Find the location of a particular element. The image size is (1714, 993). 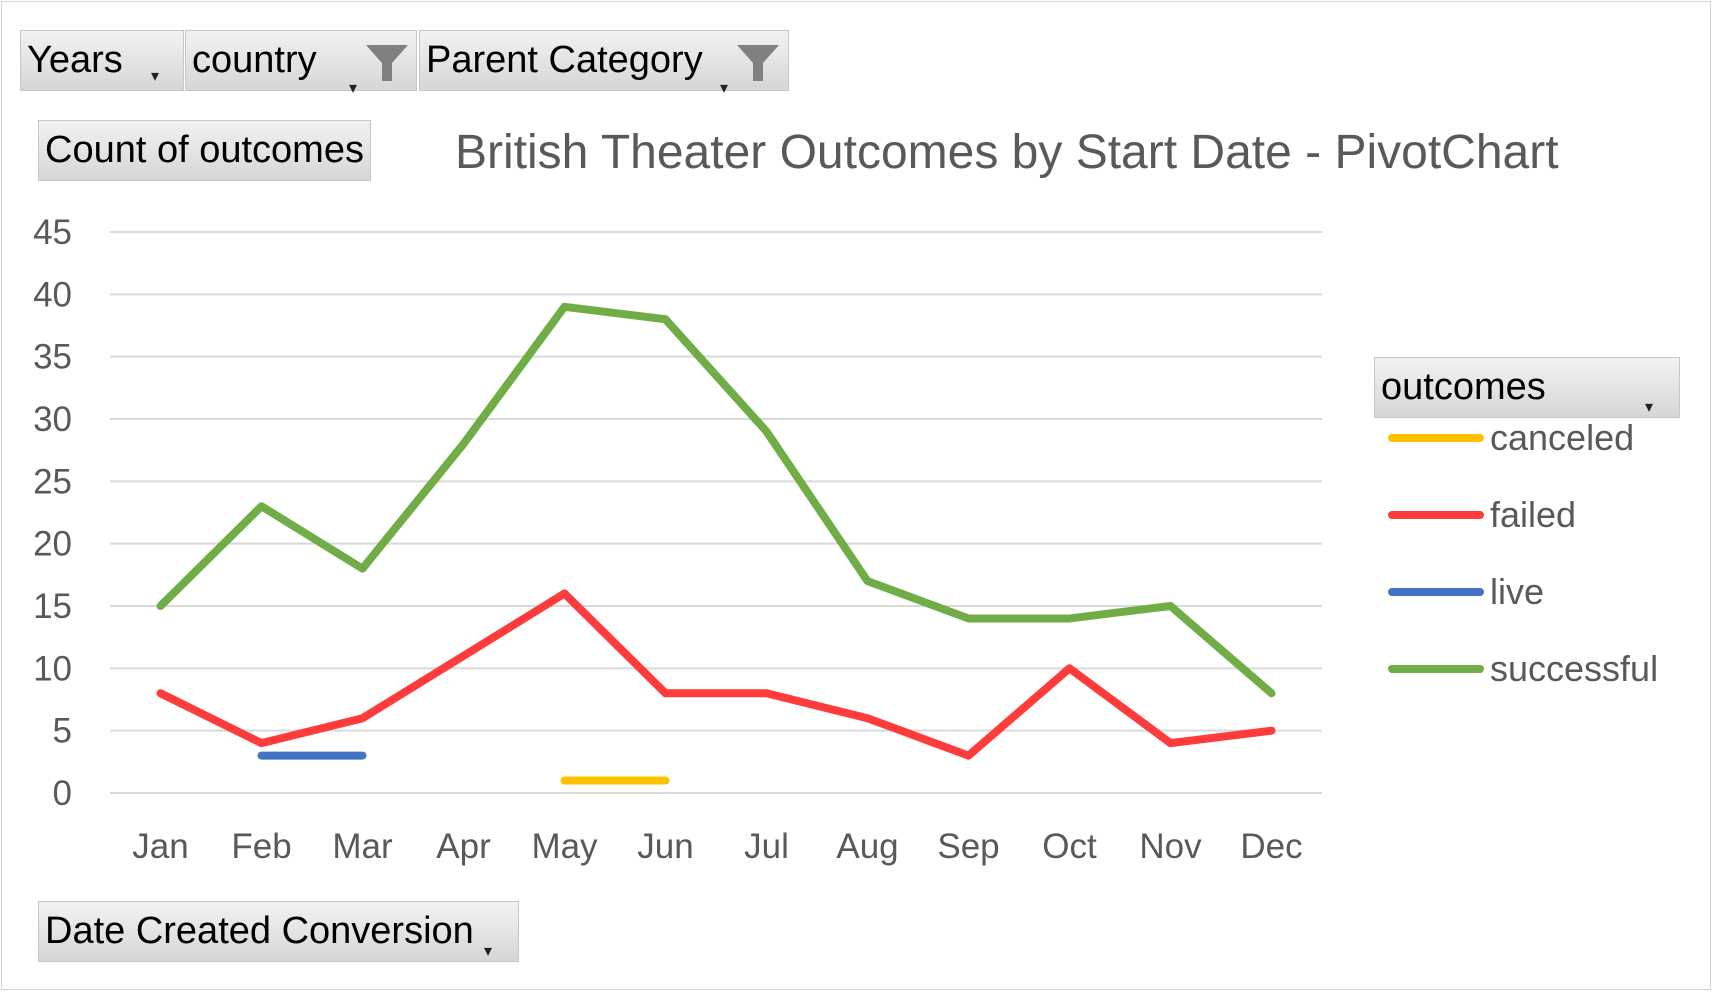

x-tick-label: Feb is located at coordinates (261, 846).